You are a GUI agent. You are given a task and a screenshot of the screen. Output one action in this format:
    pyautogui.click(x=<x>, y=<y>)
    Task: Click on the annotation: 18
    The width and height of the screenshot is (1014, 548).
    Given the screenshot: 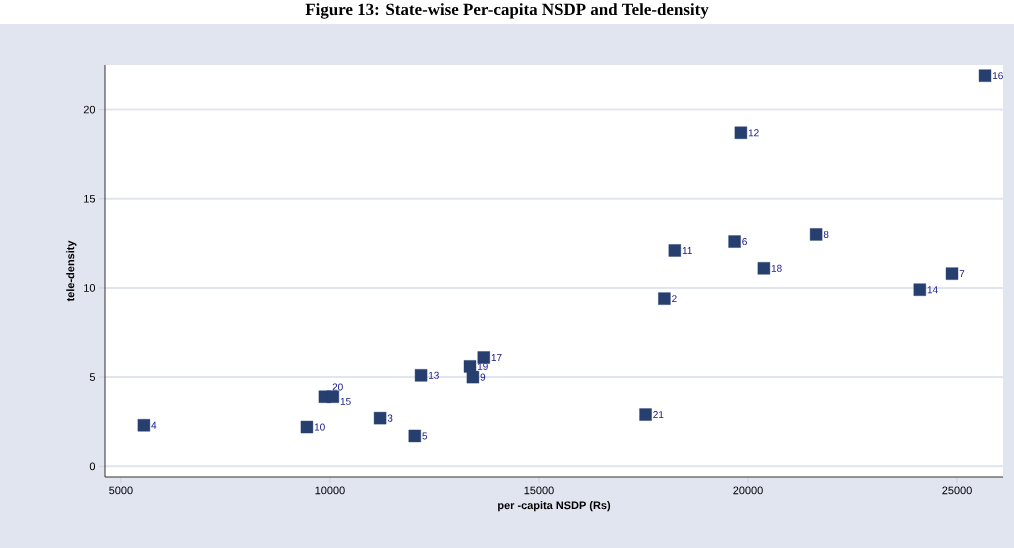 What is the action you would take?
    pyautogui.click(x=776, y=268)
    